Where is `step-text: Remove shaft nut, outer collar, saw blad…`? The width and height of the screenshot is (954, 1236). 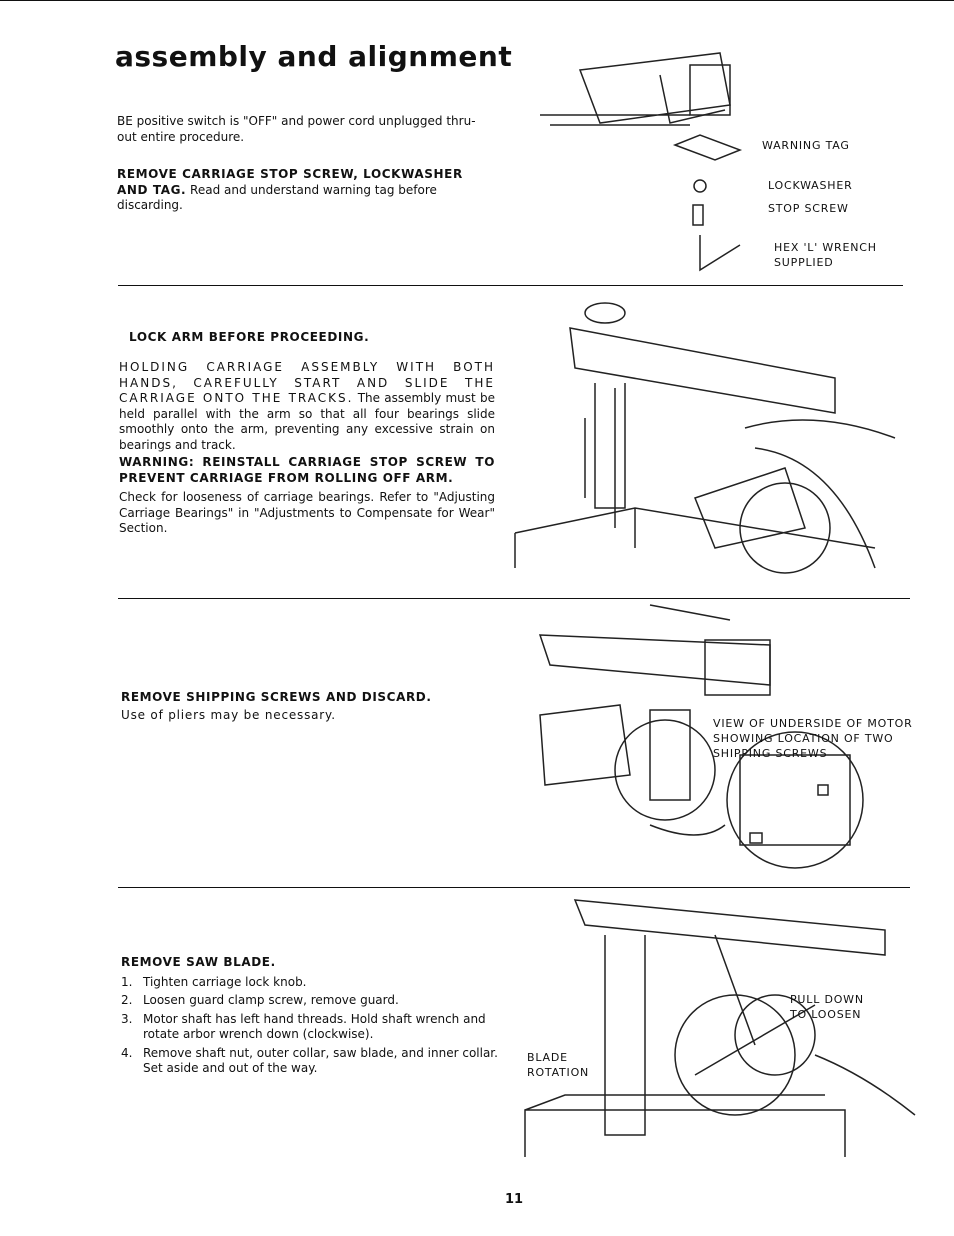
step-text: Remove shaft nut, outer collar, saw blad… is located at coordinates (320, 1060).